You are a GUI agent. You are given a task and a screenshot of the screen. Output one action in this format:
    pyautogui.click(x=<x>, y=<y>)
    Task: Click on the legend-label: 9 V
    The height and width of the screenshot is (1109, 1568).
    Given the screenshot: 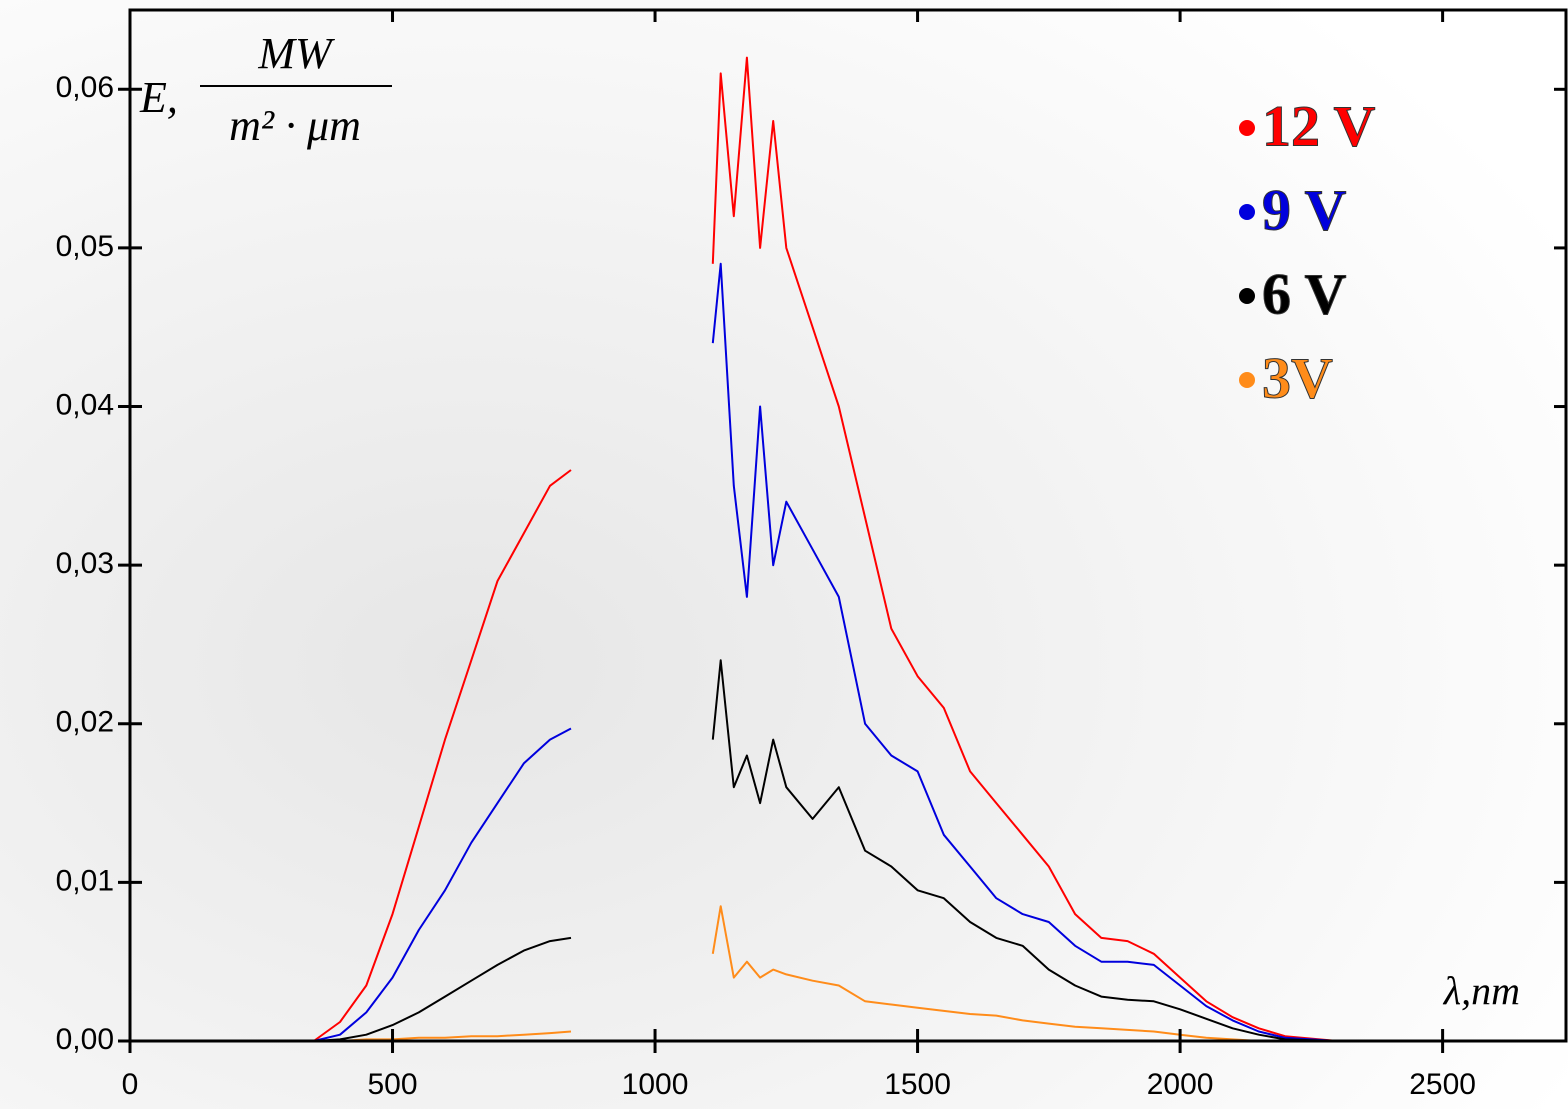 What is the action you would take?
    pyautogui.click(x=1304, y=209)
    